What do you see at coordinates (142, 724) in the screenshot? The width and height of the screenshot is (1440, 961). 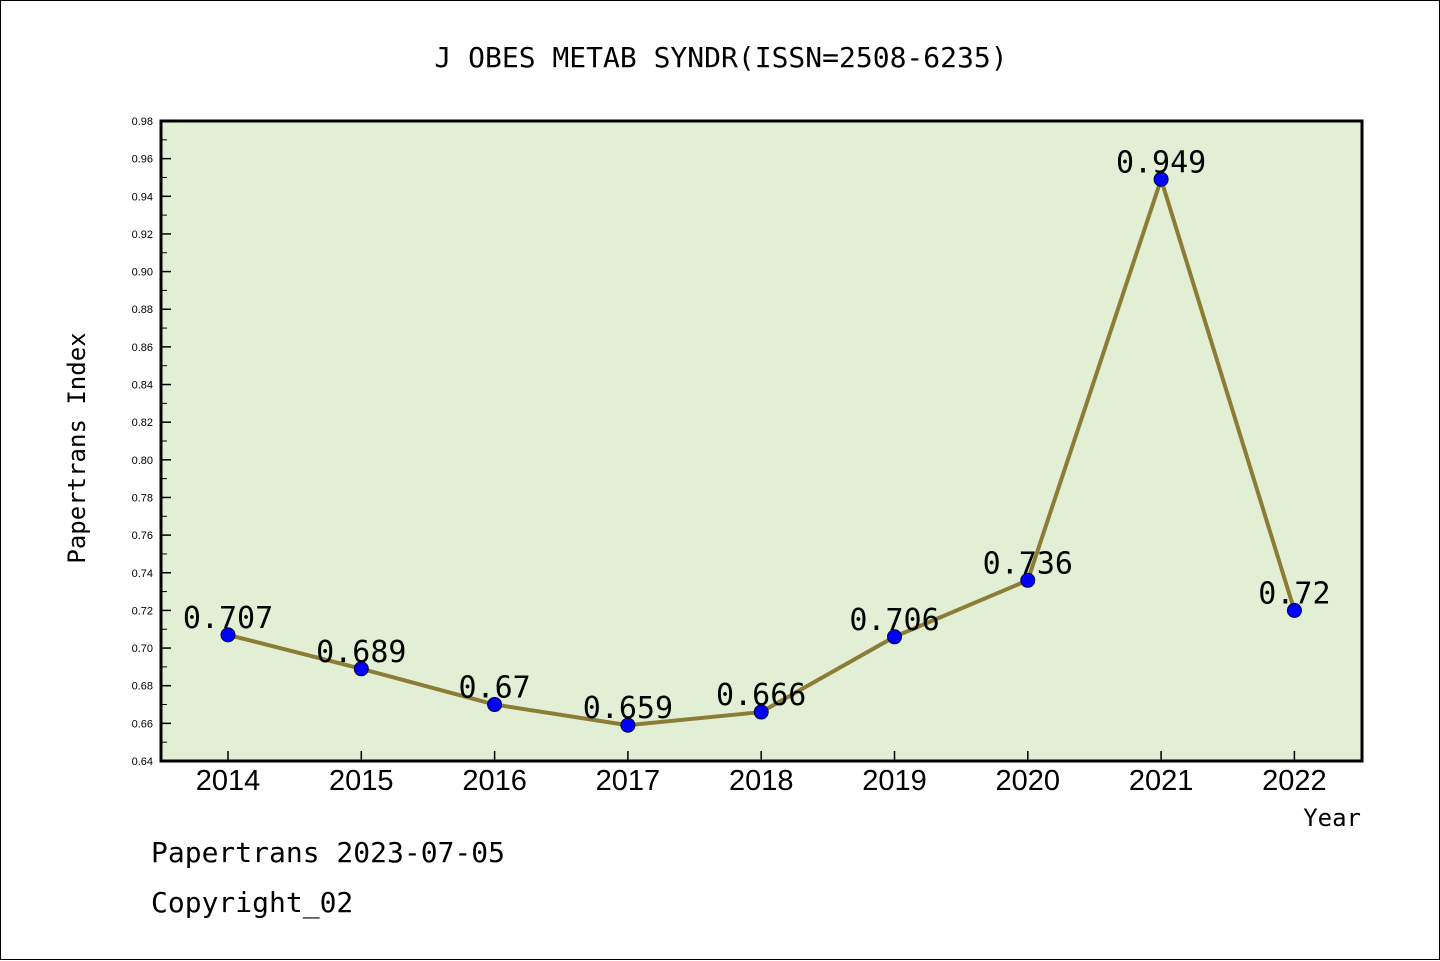 I see `y-tick-label: 0.66` at bounding box center [142, 724].